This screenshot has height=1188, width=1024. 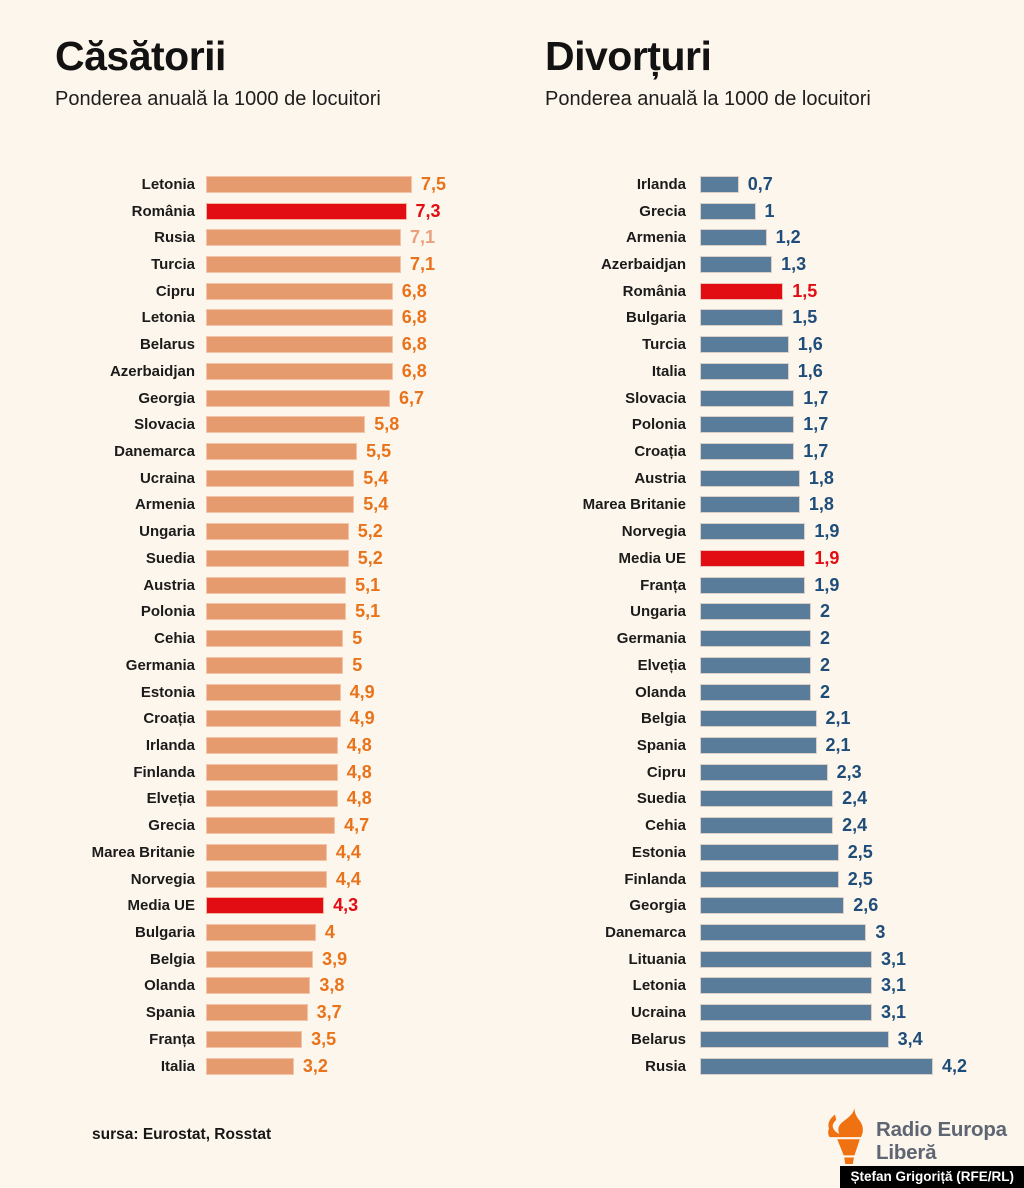 I want to click on country-label: Olanda, so click(x=169, y=986).